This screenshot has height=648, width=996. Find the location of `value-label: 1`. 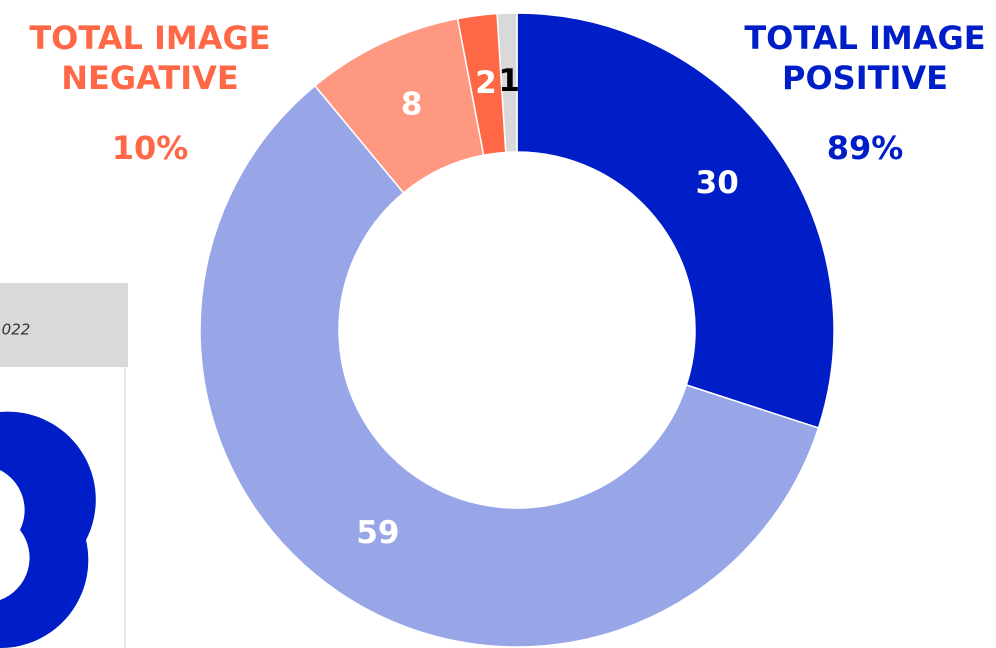

value-label: 1 is located at coordinates (509, 81).